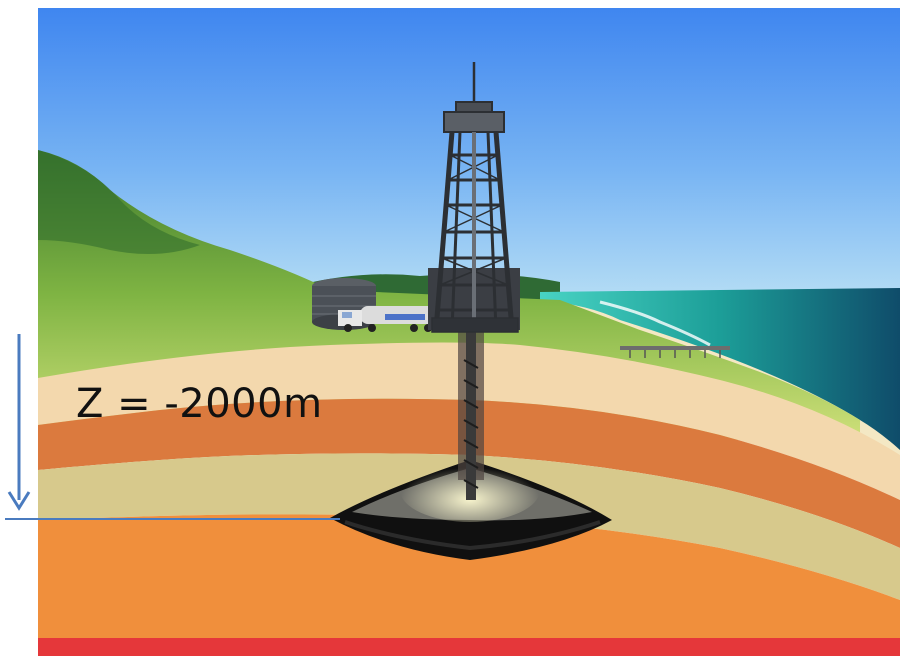 This screenshot has width=901, height=658. What do you see at coordinates (475, 197) in the screenshot?
I see `oil-derrick` at bounding box center [475, 197].